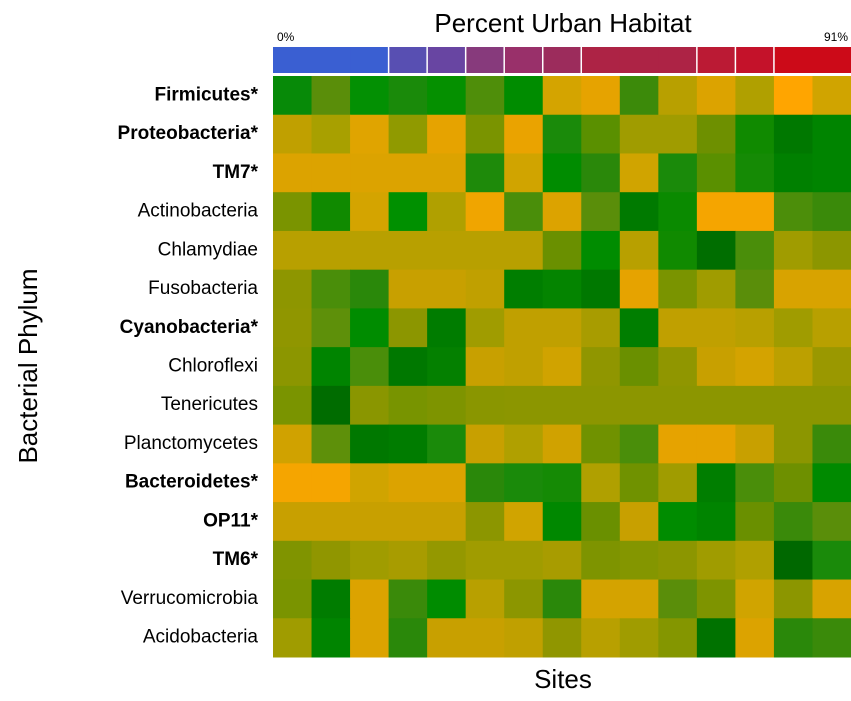 This screenshot has height=701, width=851. Describe the element at coordinates (188, 133) in the screenshot. I see `row-label: Proteobacteria*` at that location.